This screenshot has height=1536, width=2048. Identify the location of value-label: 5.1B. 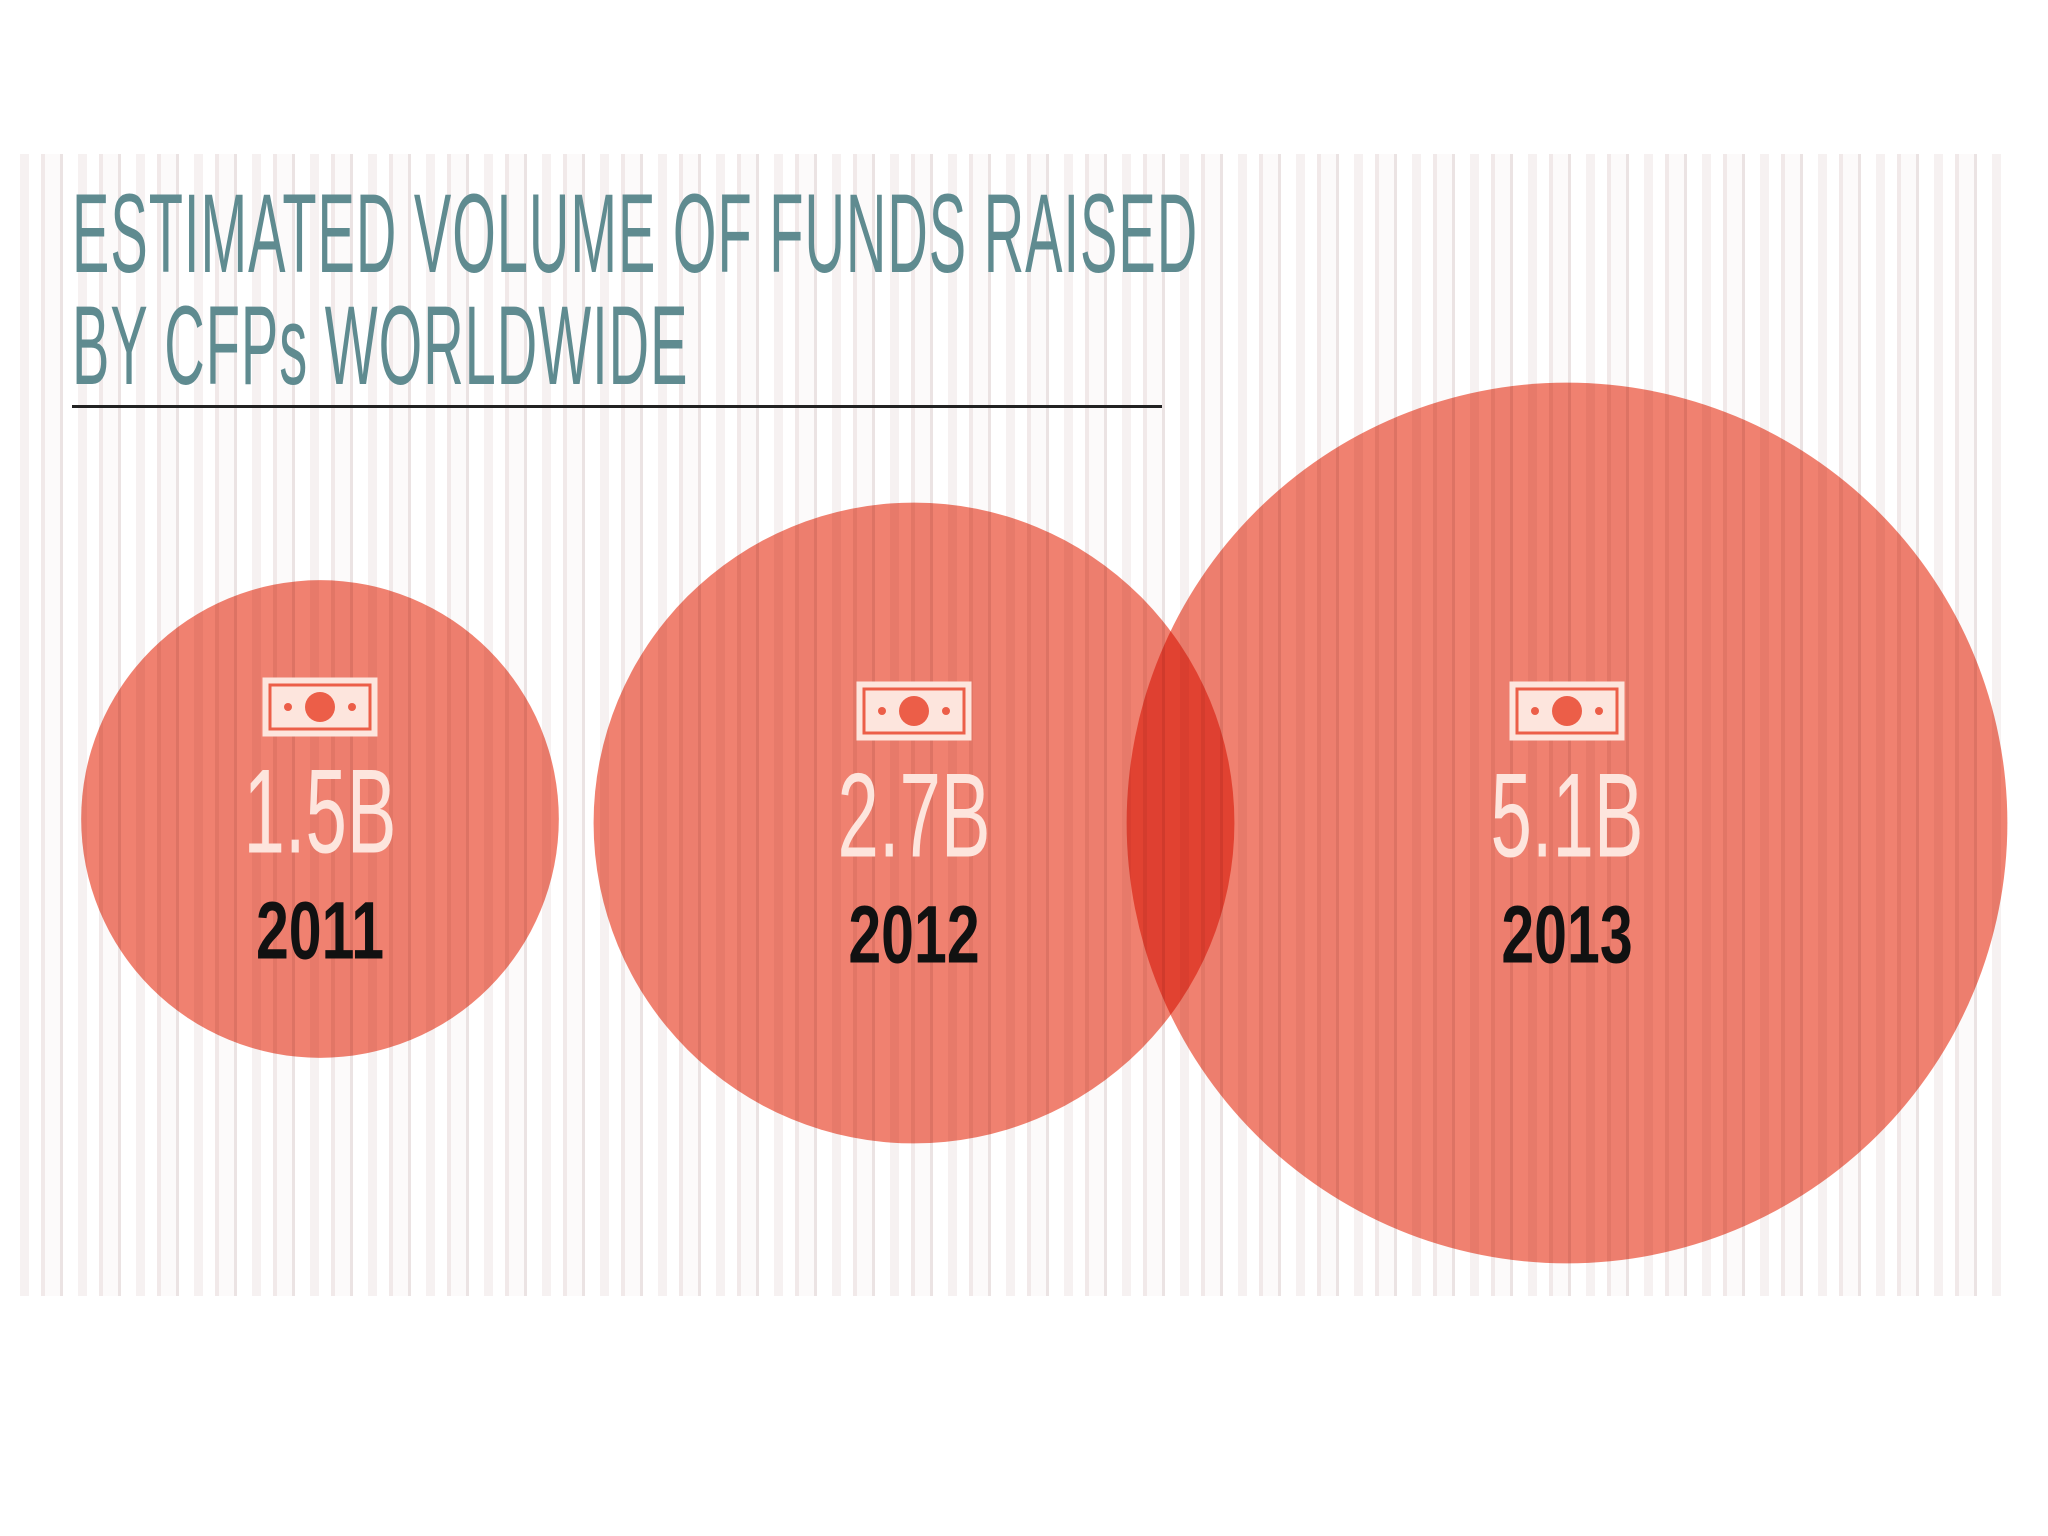
(1566, 816).